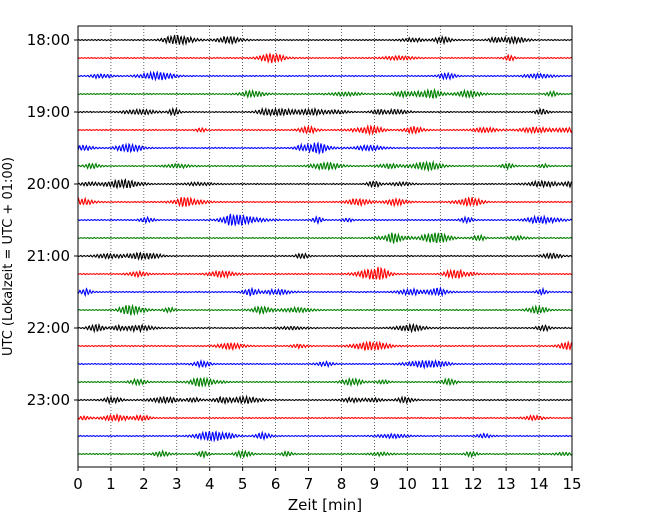 The width and height of the screenshot is (650, 520). Describe the element at coordinates (48, 256) in the screenshot. I see `y-tick-label: 21:00` at that location.